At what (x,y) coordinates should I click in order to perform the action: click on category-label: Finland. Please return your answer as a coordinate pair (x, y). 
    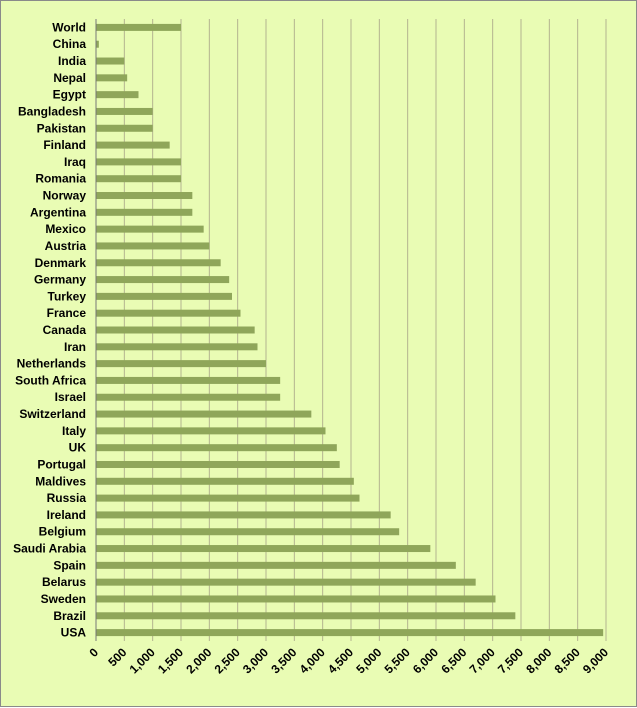
    Looking at the image, I should click on (64, 145).